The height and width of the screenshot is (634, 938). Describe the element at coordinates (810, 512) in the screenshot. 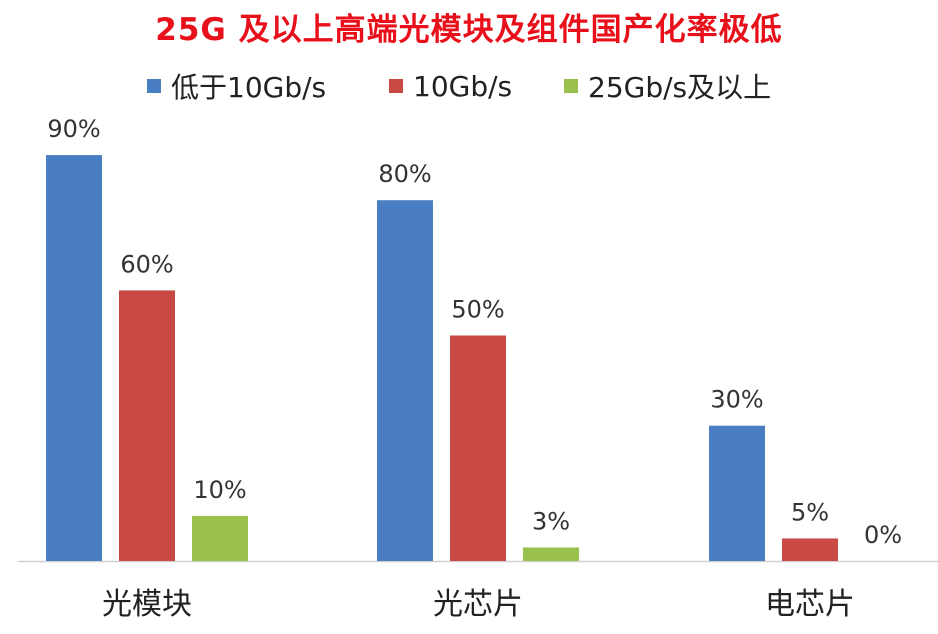

I see `data-label-3-series-2: 5%` at that location.